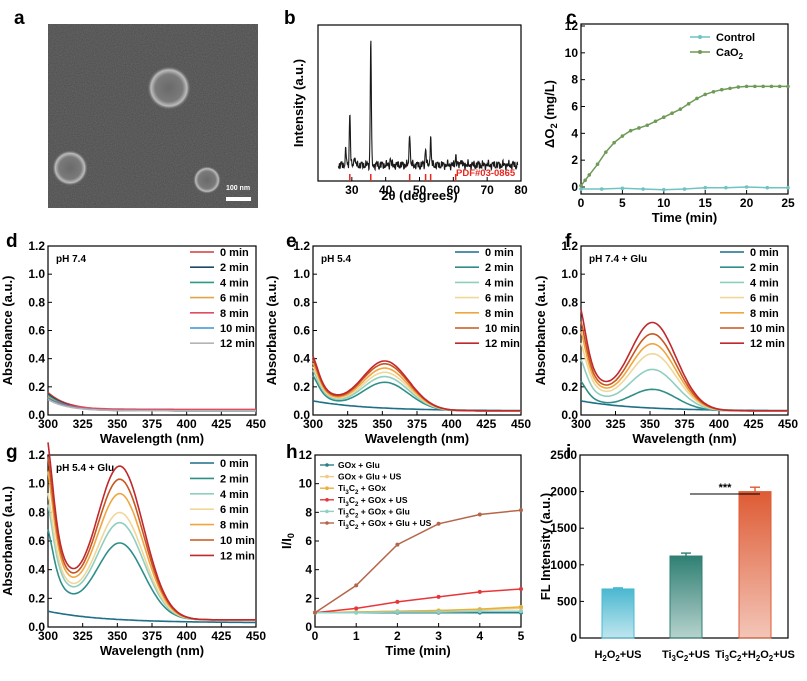 This screenshot has width=807, height=681. Describe the element at coordinates (308, 598) in the screenshot. I see `chart-h-y-tick-label: 2` at that location.